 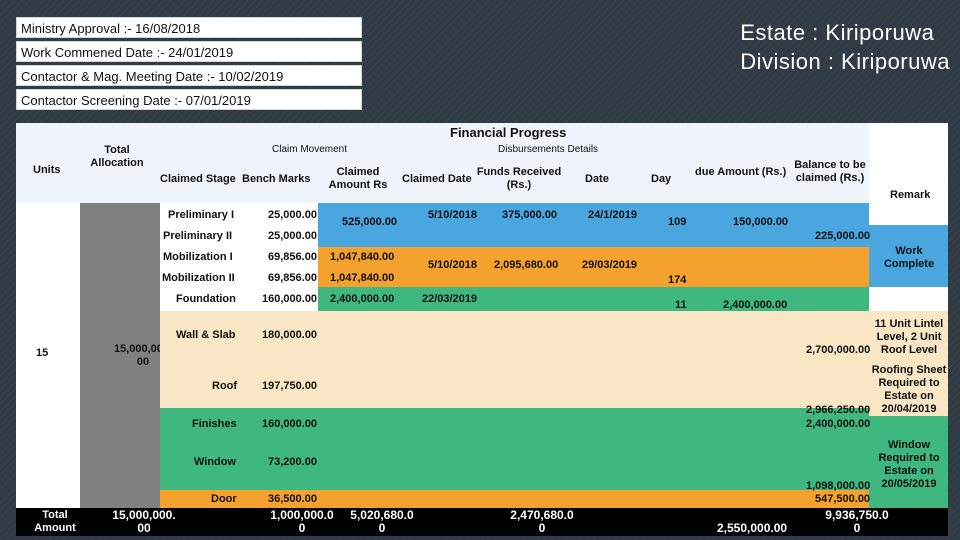 I want to click on row-prelim1-claim-bg, so click(x=400, y=214).